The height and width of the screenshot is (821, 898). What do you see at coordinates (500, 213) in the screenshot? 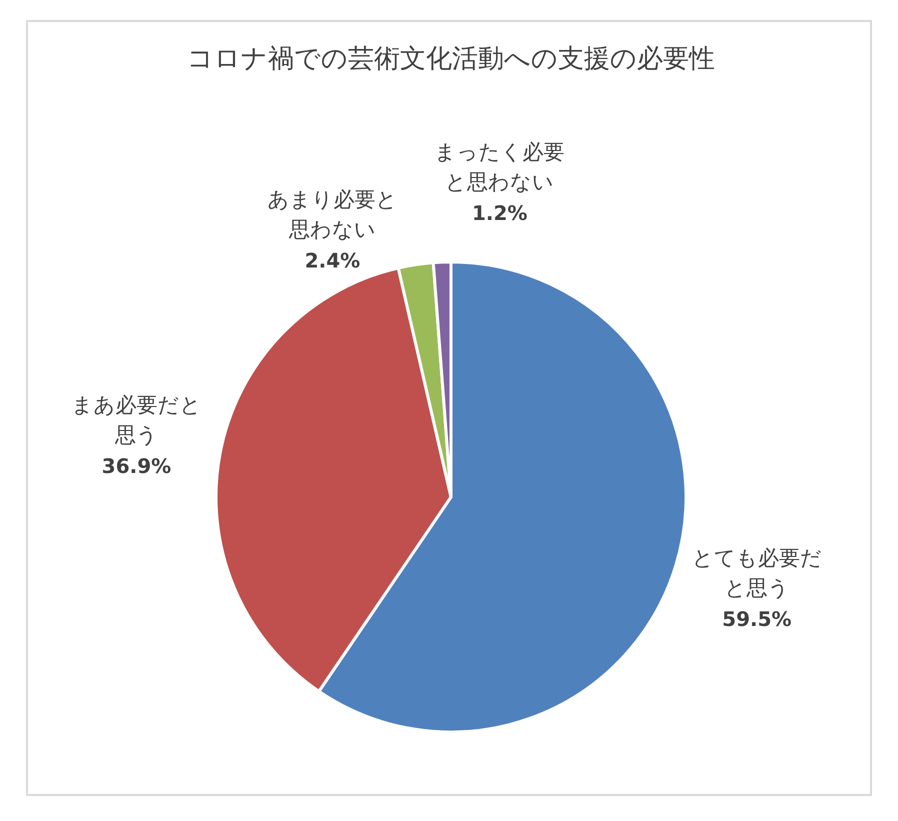
I see `data-label: 1.2%` at bounding box center [500, 213].